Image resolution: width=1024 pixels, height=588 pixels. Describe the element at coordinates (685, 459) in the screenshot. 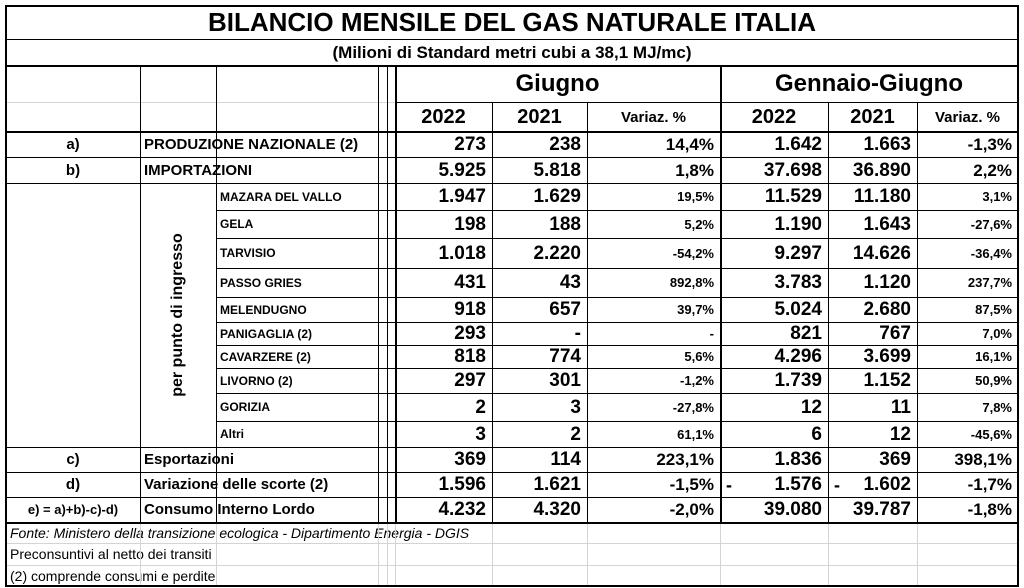

I see `table-cell: 223,1%` at that location.